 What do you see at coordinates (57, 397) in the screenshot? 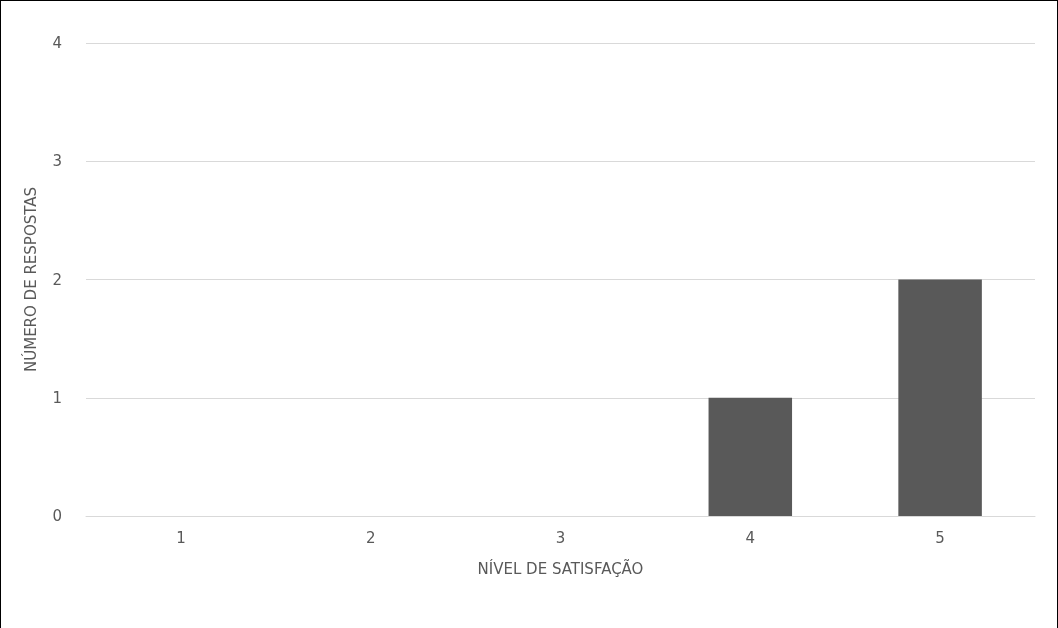
I see `y-tick-label: 1` at bounding box center [57, 397].